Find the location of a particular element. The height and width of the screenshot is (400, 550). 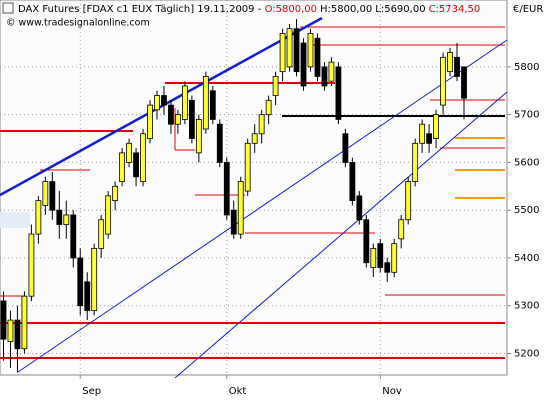

y-tick-label: 5500 is located at coordinates (526, 210).